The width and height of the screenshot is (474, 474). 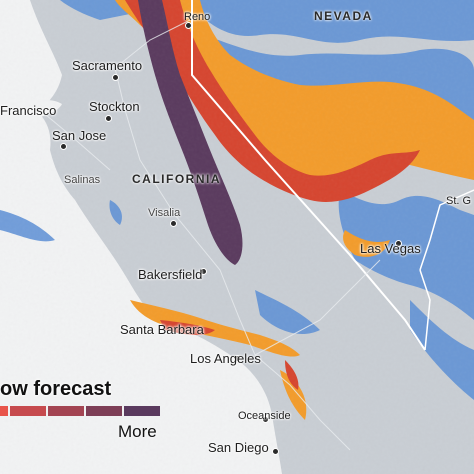 What do you see at coordinates (425, 310) in the screenshot?
I see `state-border-nv-az` at bounding box center [425, 310].